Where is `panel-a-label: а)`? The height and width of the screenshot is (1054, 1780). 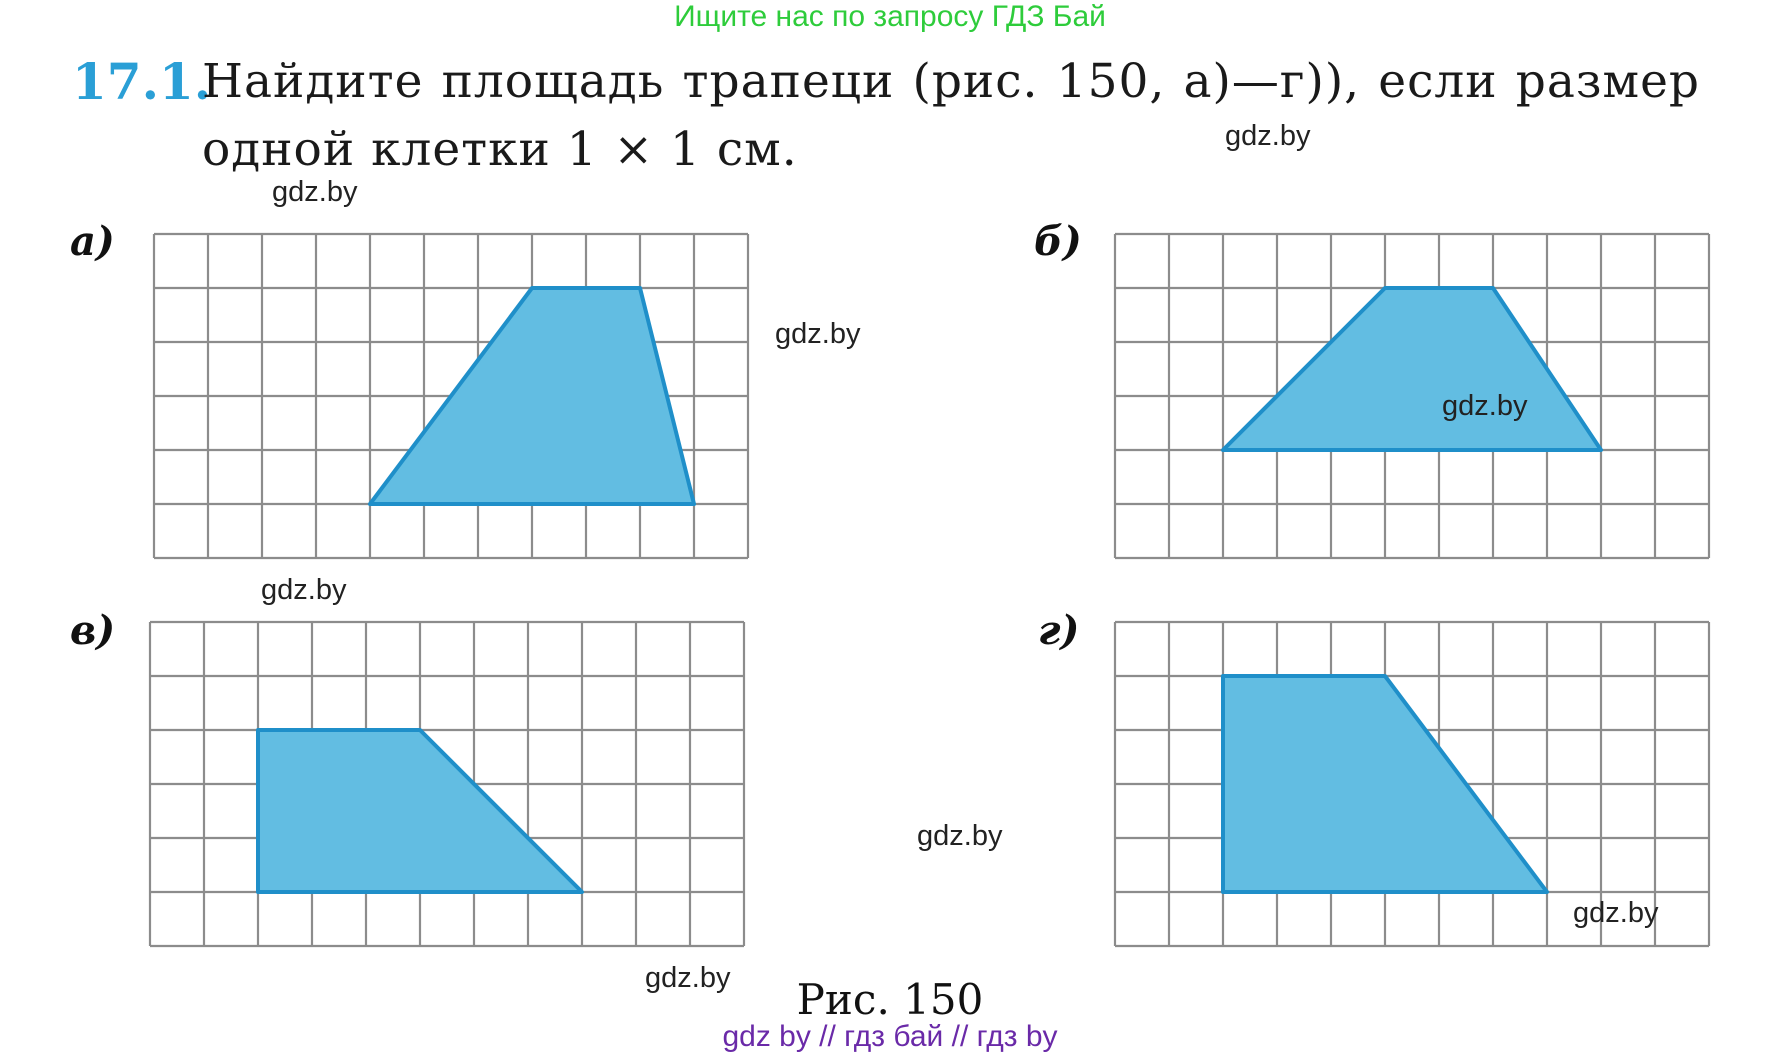
panel-a-label: а) is located at coordinates (92, 241).